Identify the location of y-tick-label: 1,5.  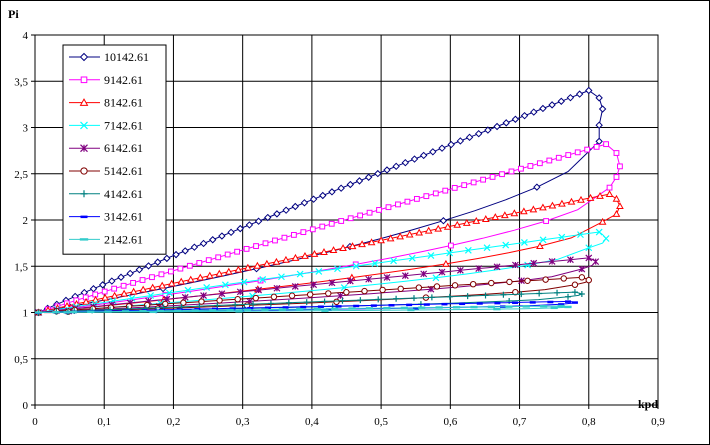
(21, 267).